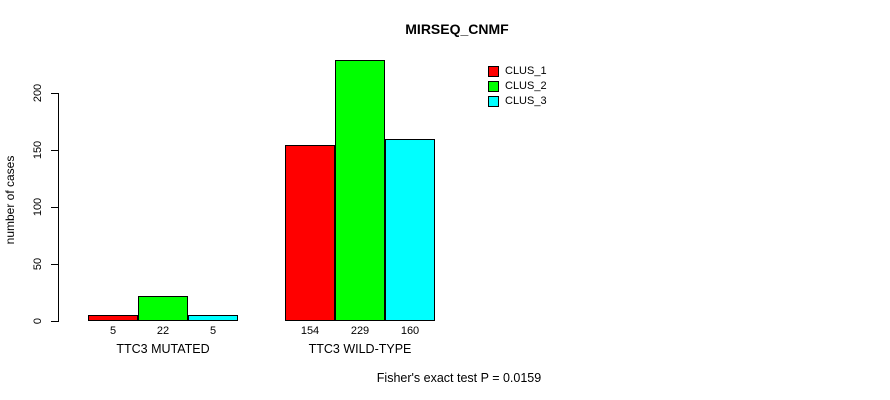 This screenshot has width=890, height=400. Describe the element at coordinates (410, 331) in the screenshot. I see `bar-value-label: 160` at that location.